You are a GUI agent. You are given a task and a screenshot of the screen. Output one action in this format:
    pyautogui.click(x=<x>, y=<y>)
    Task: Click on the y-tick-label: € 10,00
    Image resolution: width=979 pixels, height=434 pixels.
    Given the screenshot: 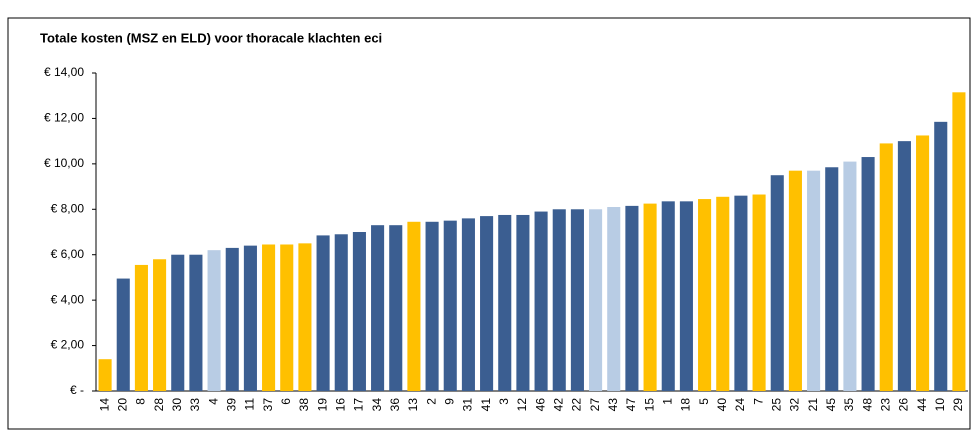 What is the action you would take?
    pyautogui.click(x=64, y=163)
    